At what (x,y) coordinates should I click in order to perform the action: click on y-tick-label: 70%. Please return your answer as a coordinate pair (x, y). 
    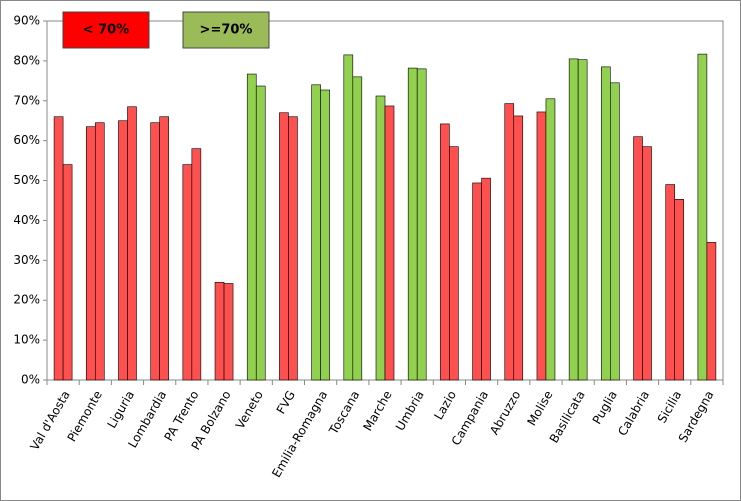
    Looking at the image, I should click on (26, 100).